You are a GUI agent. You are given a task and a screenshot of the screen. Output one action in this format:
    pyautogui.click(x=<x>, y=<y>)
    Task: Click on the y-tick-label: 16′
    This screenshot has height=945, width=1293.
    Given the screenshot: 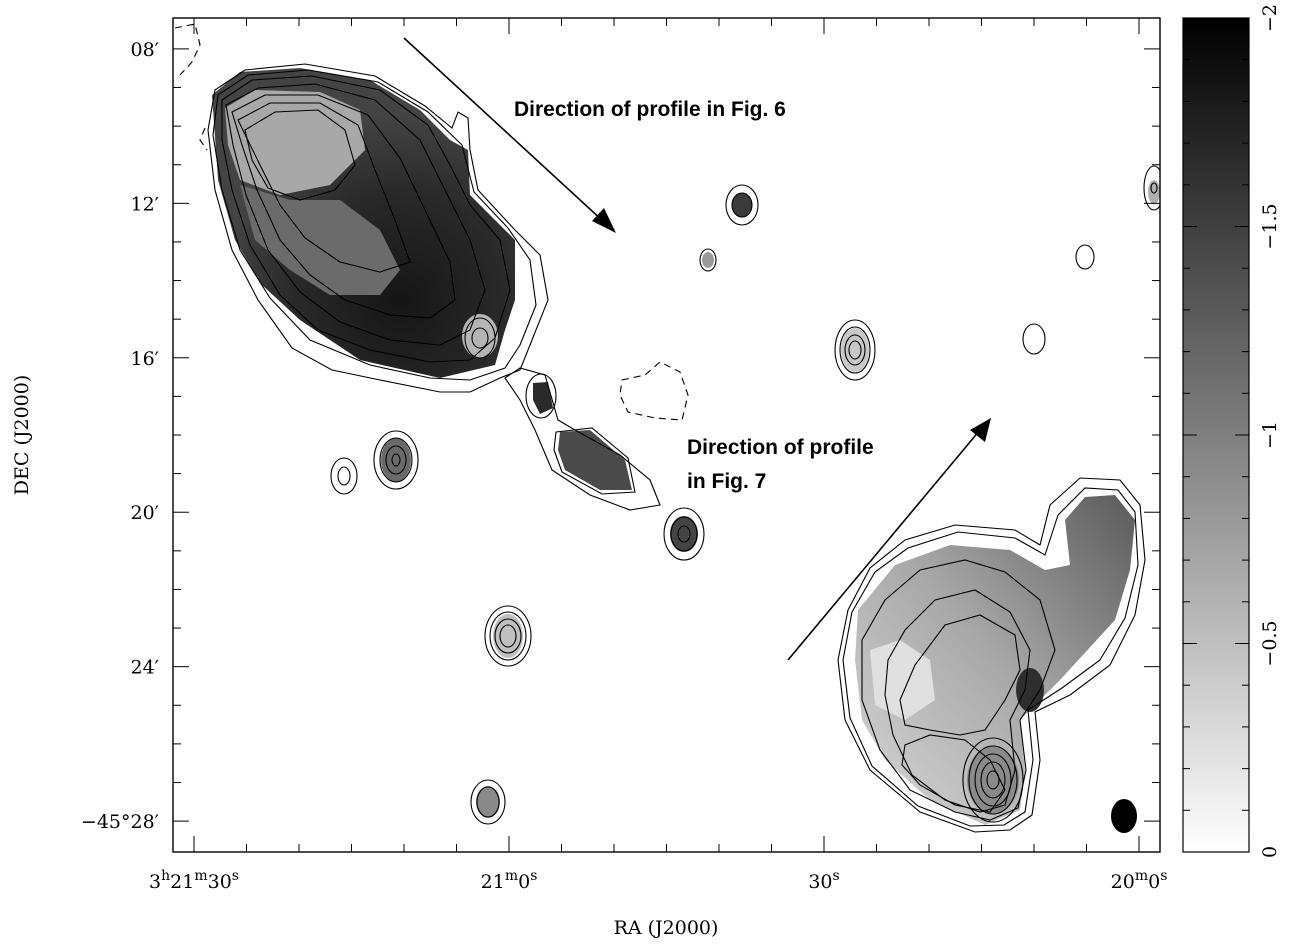 What is the action you would take?
    pyautogui.click(x=145, y=359)
    